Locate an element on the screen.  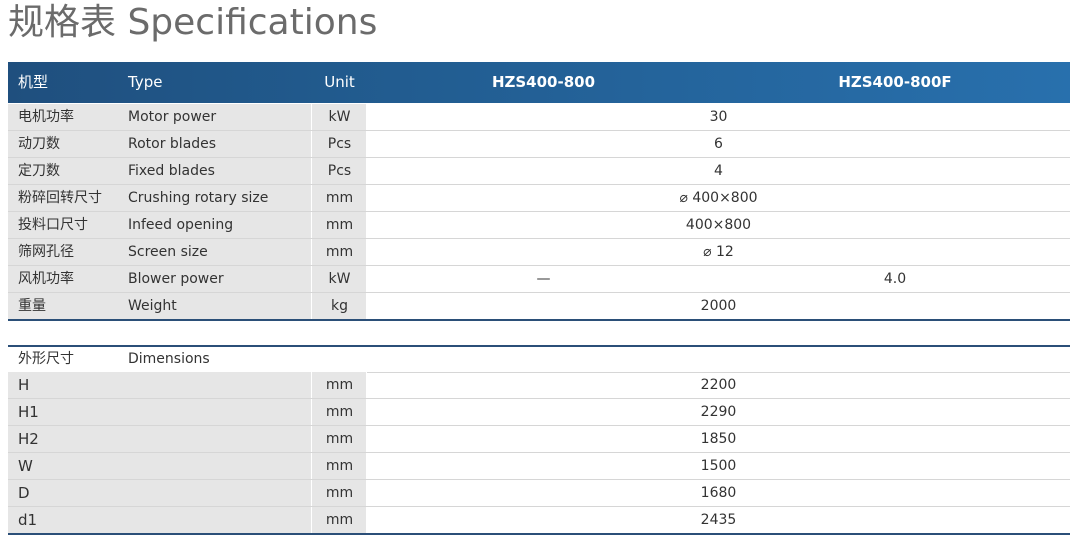
value: 4 is located at coordinates (718, 171).